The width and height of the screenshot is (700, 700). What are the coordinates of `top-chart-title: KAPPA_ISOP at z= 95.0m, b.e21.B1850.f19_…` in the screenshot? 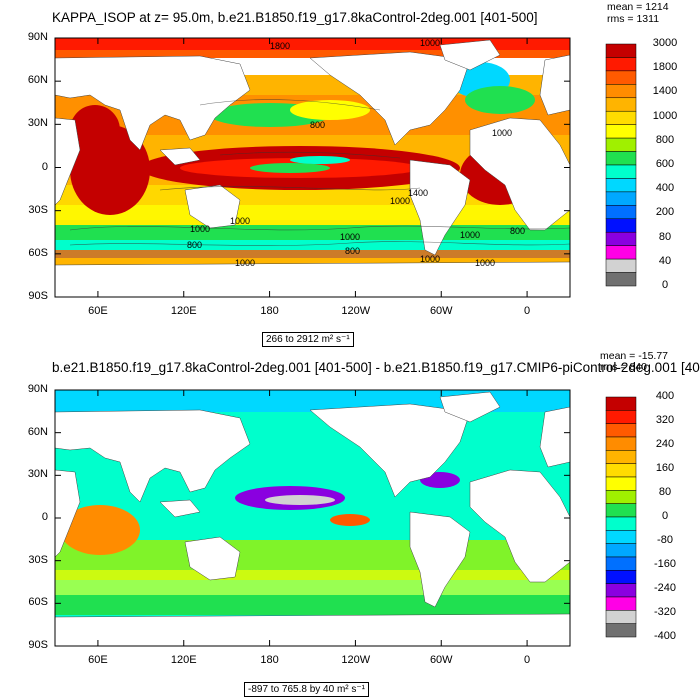 It's located at (295, 17).